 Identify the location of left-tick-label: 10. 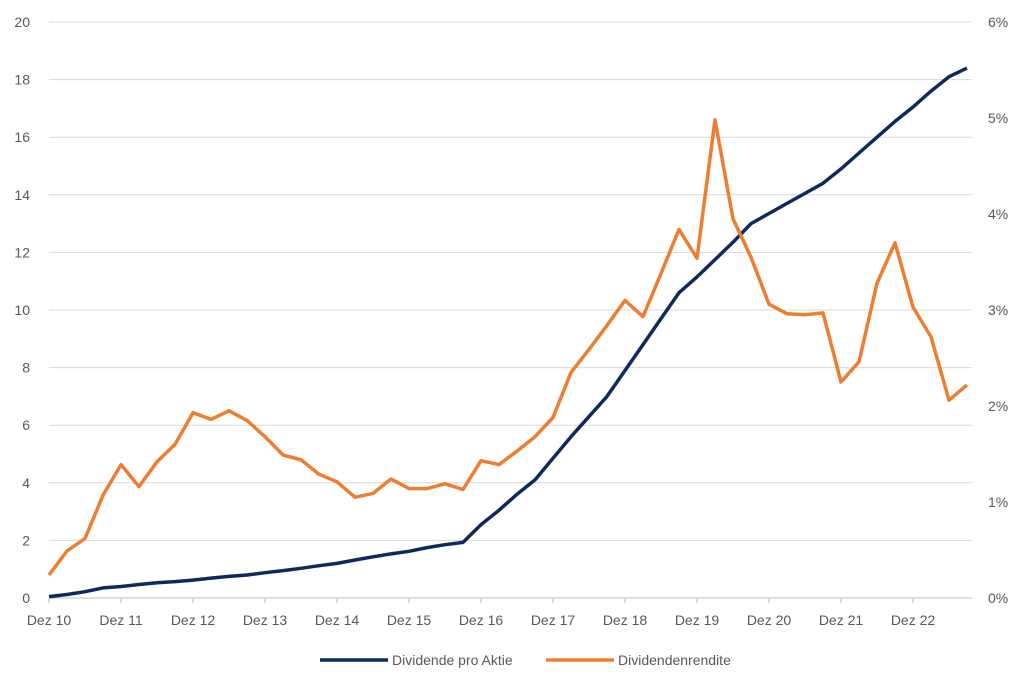
(22, 310).